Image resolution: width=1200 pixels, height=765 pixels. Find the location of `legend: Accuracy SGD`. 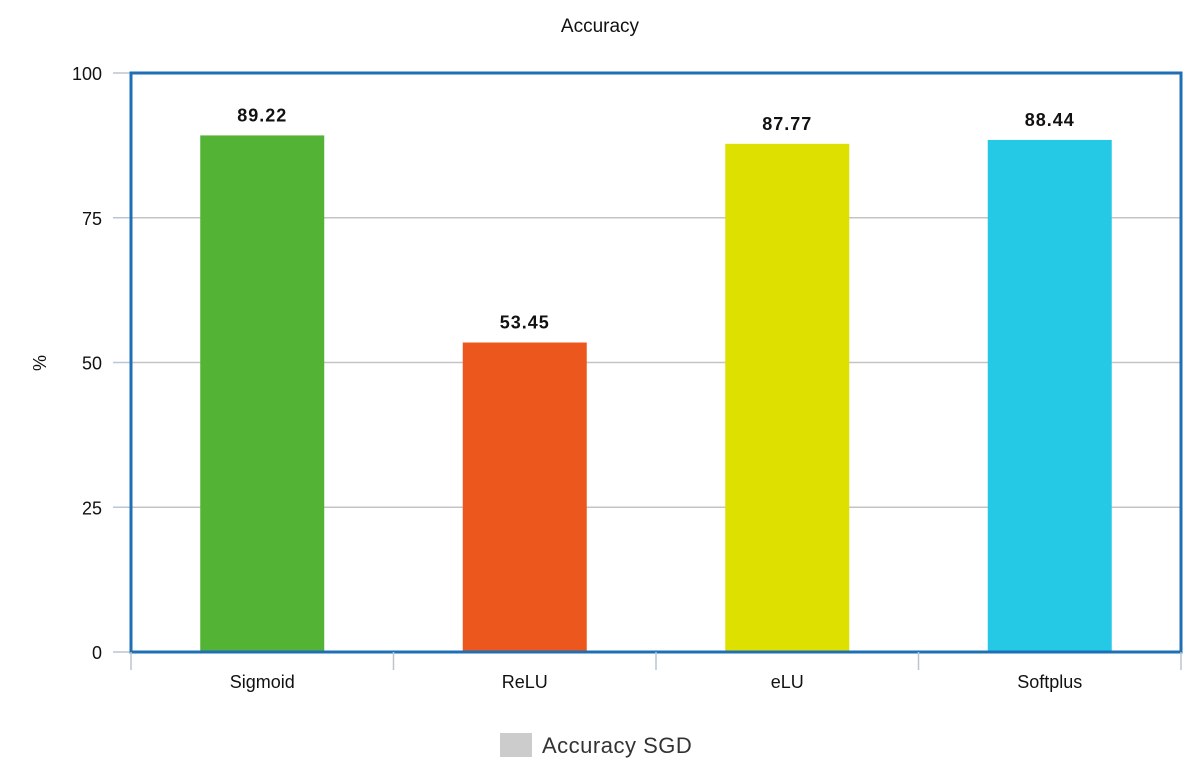

legend: Accuracy SGD is located at coordinates (596, 745).